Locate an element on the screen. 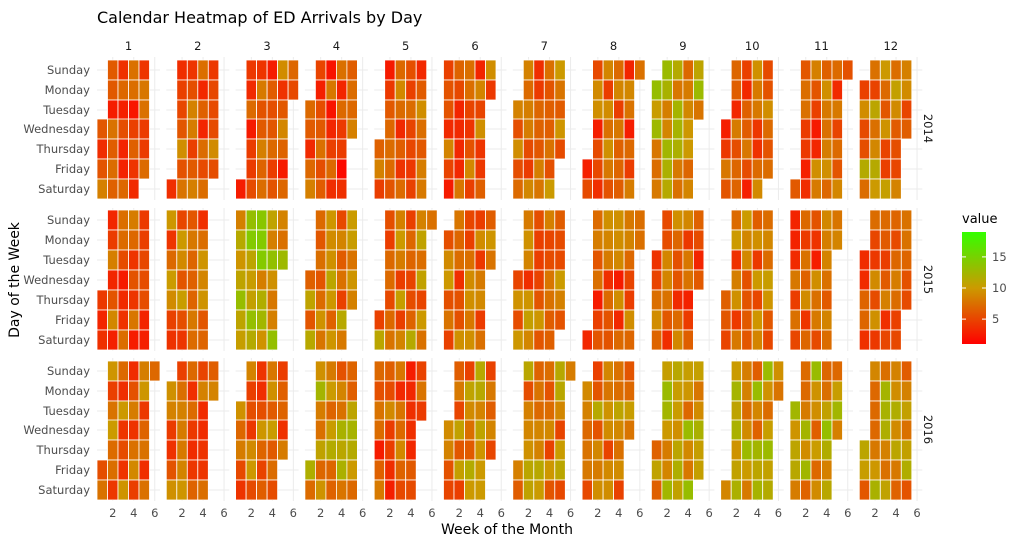 The width and height of the screenshot is (1022, 545). y-axis-title: Day of the Week is located at coordinates (15, 279).